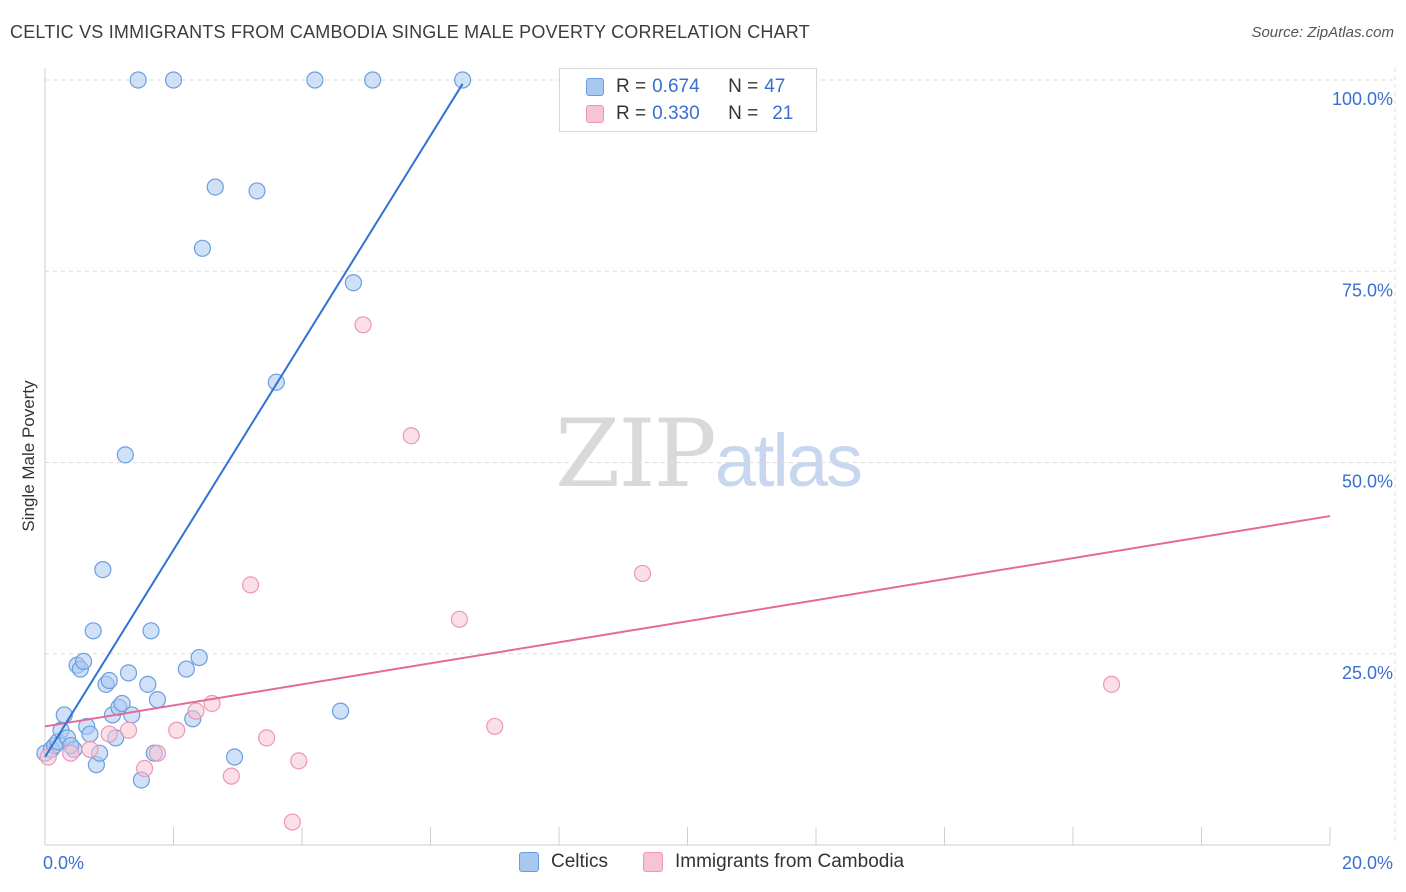 The width and height of the screenshot is (1406, 892). I want to click on r-value: 0.674, so click(676, 86).